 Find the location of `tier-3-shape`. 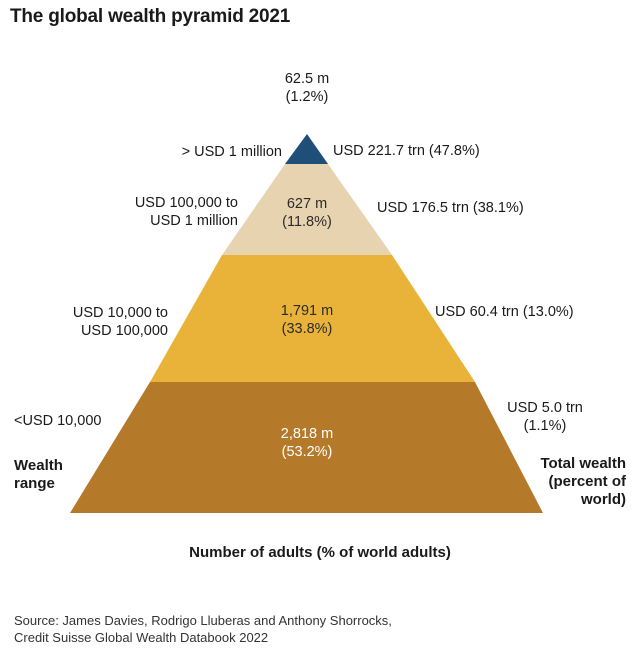

tier-3-shape is located at coordinates (312, 318).